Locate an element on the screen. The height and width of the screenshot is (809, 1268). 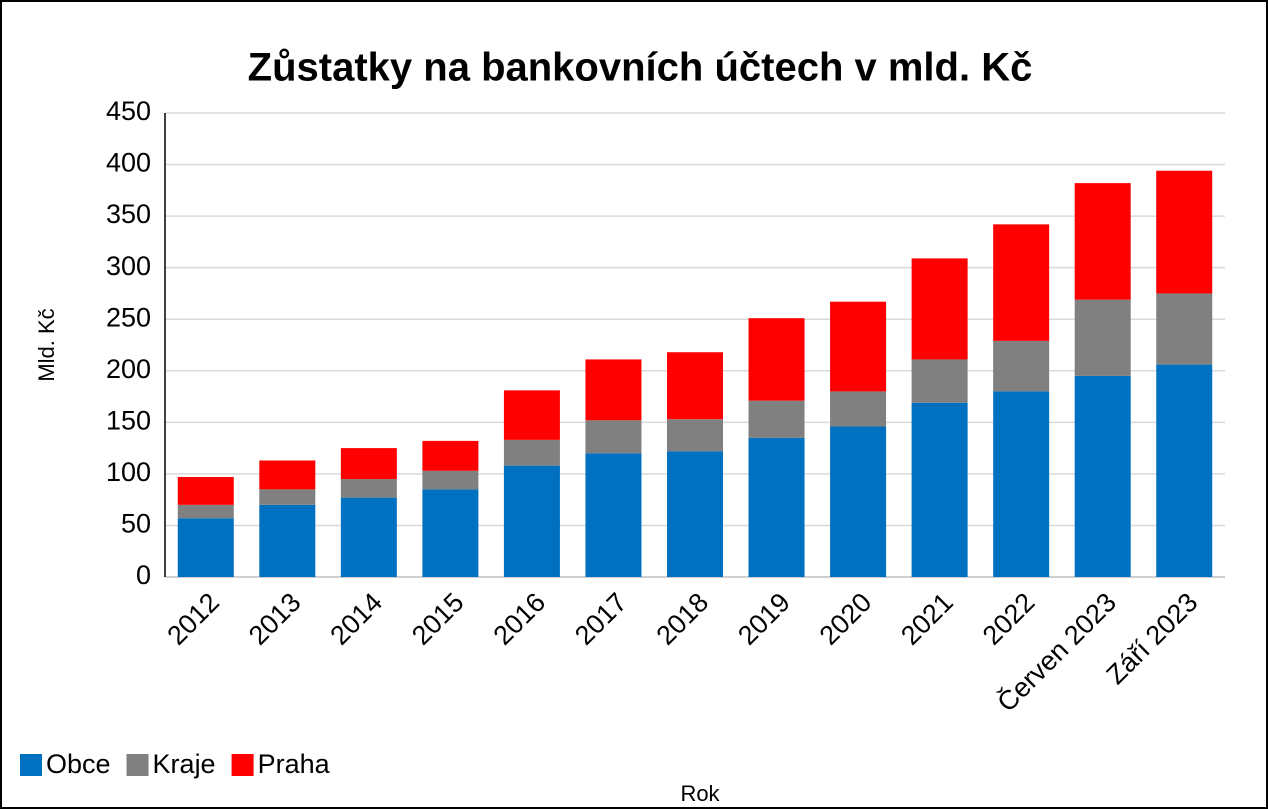
legend-label: Kraje is located at coordinates (184, 764).